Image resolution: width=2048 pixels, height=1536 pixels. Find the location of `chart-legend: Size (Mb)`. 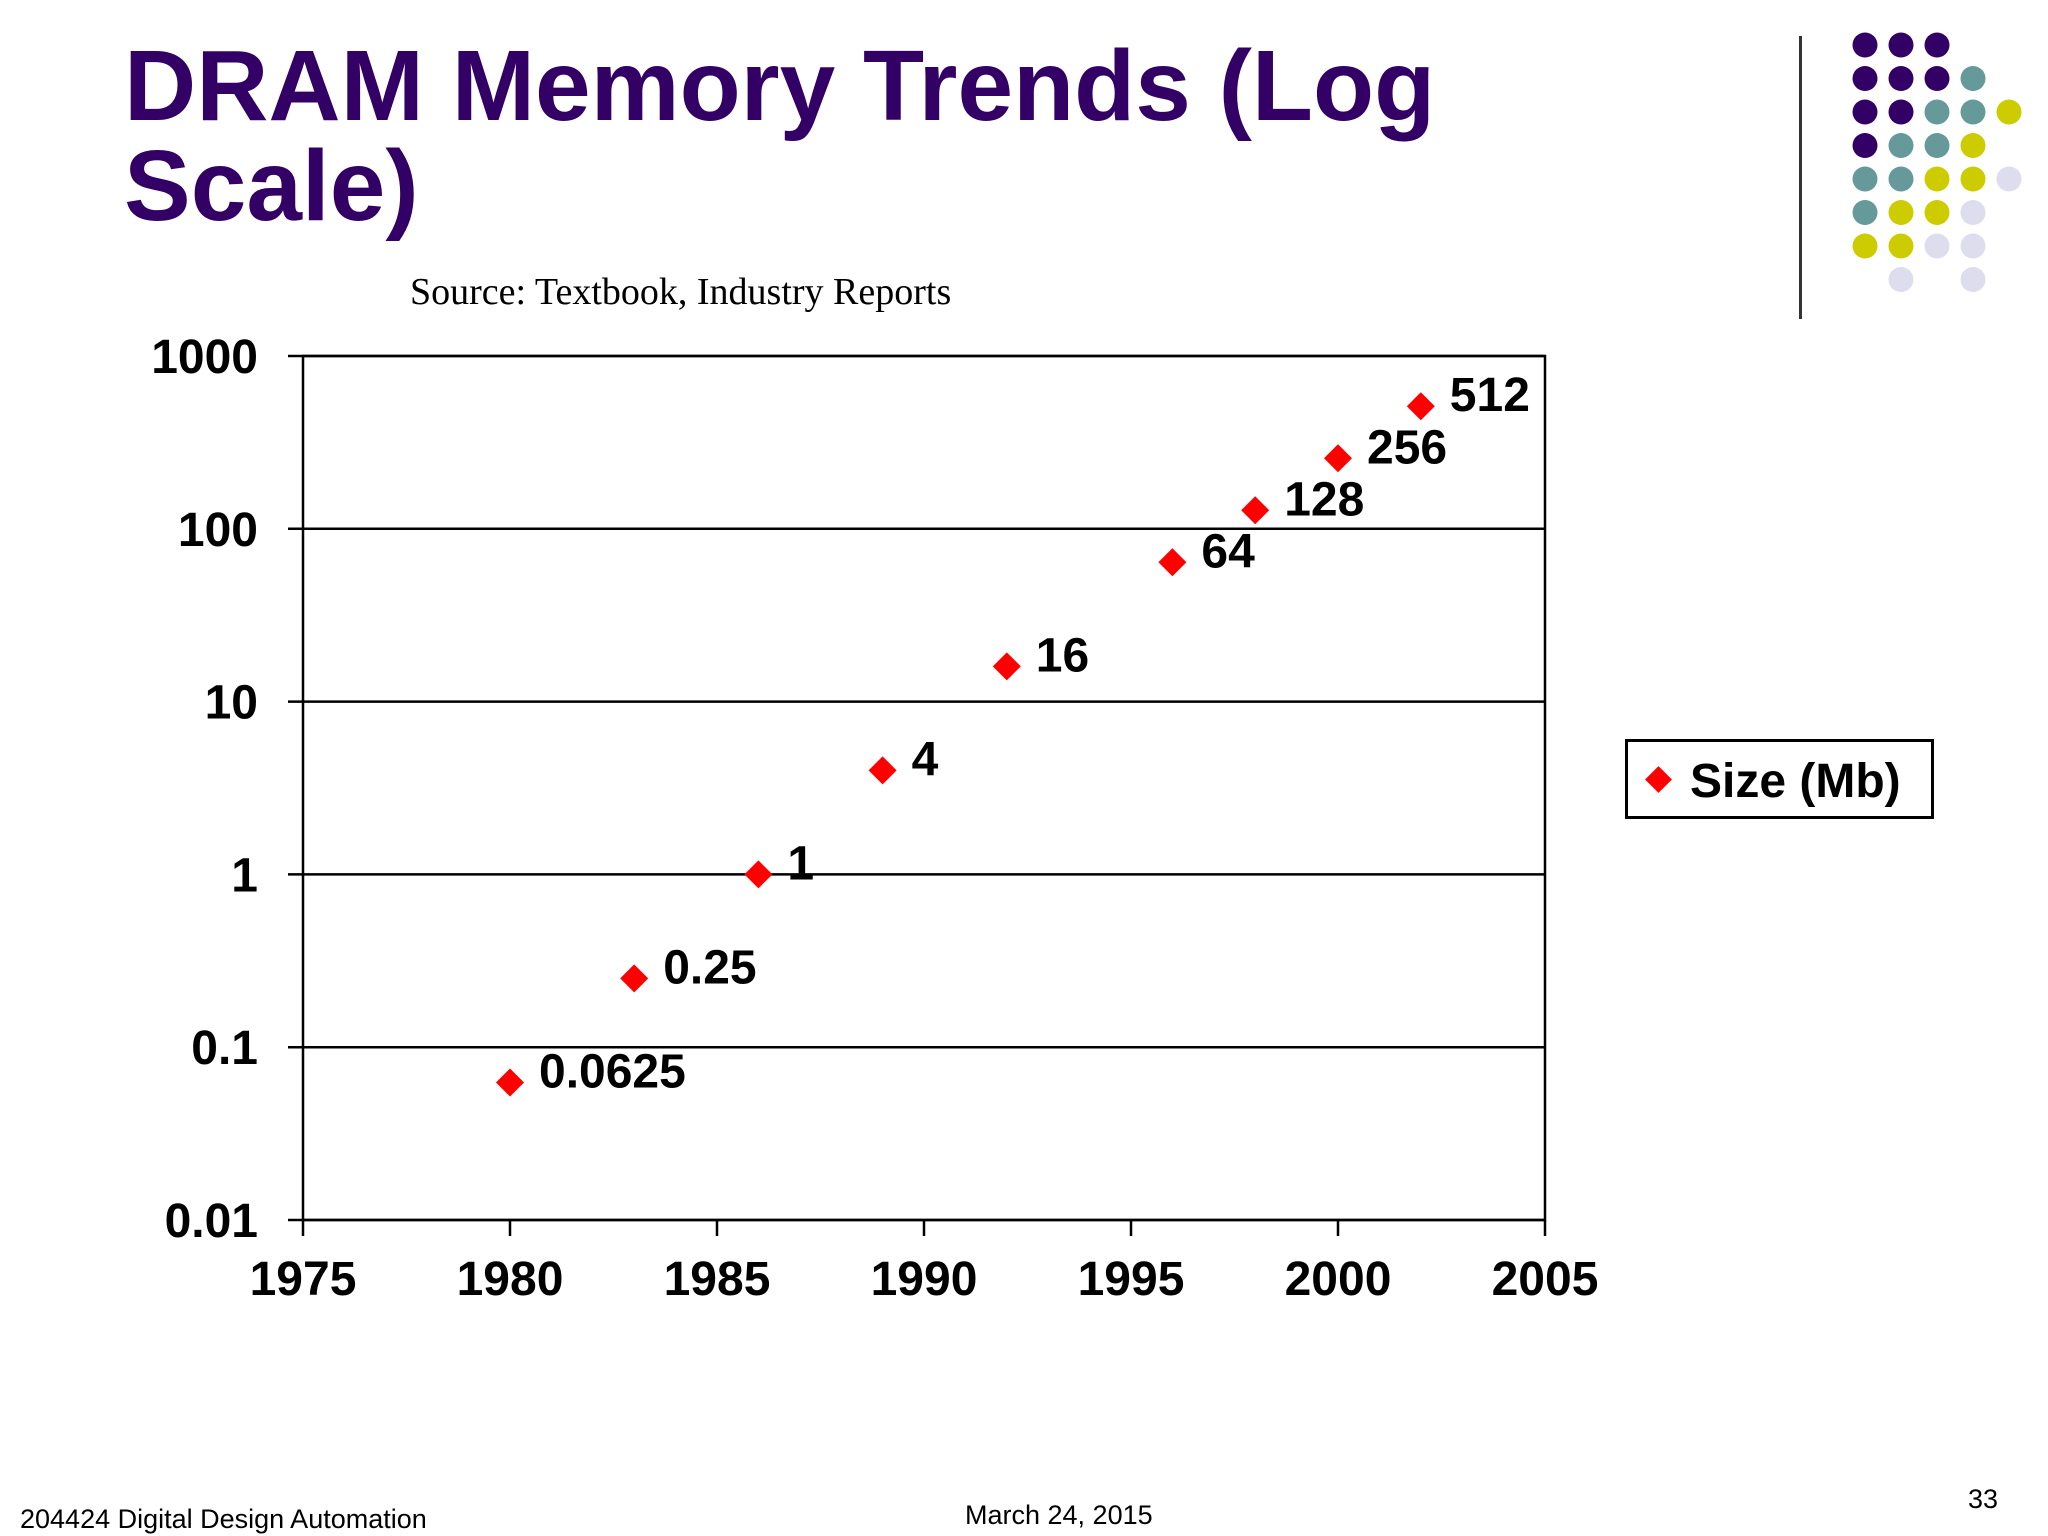

chart-legend: Size (Mb) is located at coordinates (1779, 779).